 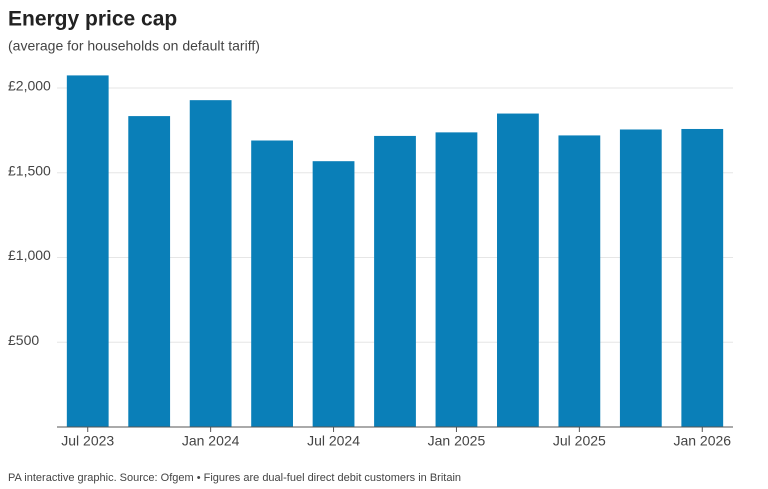 I want to click on x-tick-label: Jan 2024, so click(x=211, y=441).